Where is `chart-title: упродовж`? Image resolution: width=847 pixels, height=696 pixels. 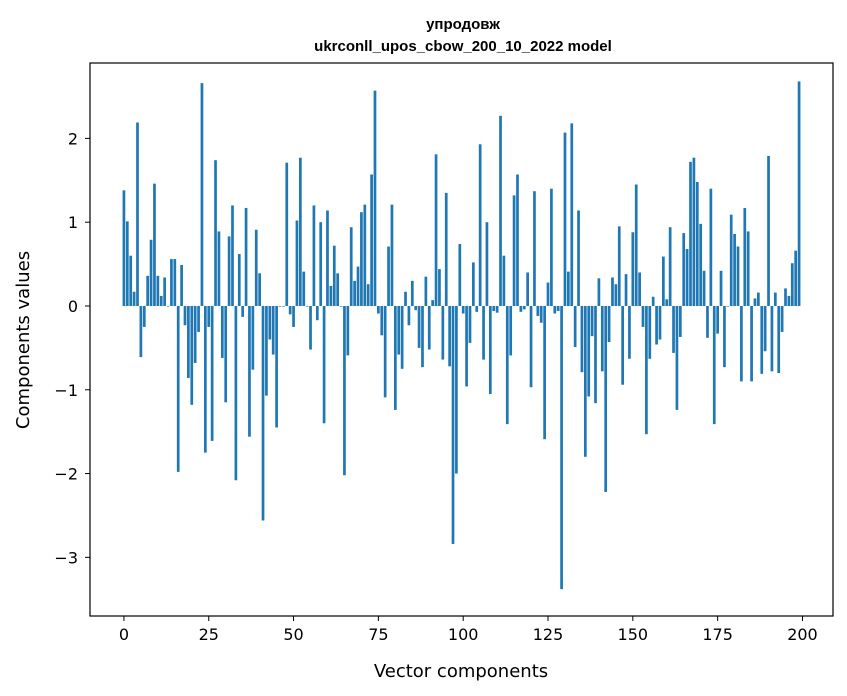
chart-title: упродовж is located at coordinates (463, 24).